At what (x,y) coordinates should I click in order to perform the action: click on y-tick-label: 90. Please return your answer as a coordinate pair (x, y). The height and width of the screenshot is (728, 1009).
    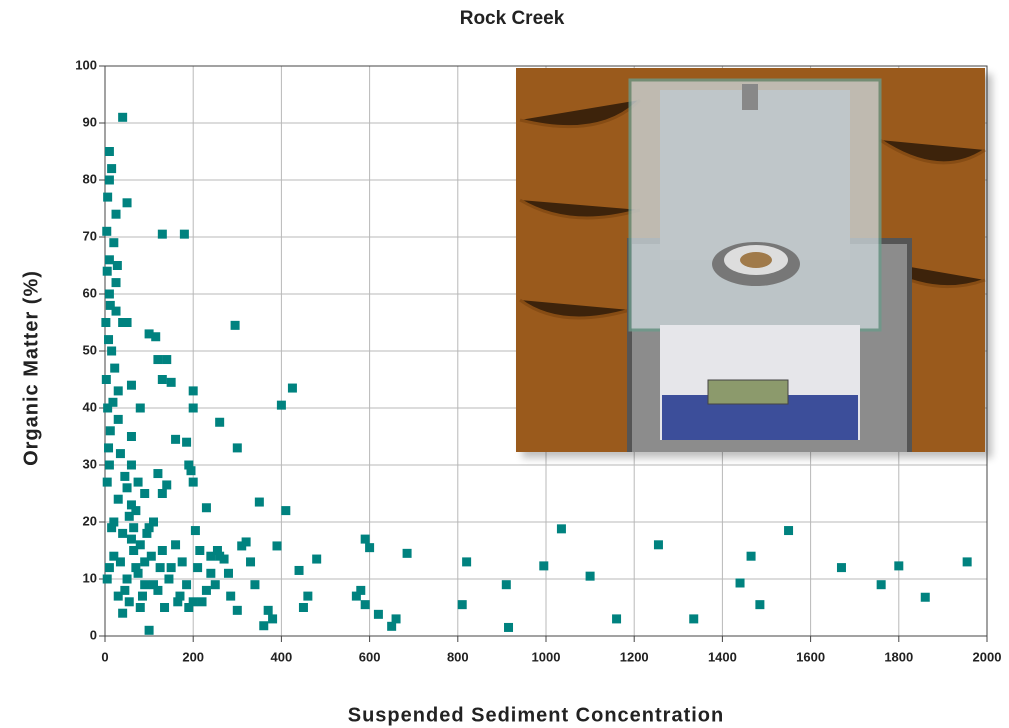
    Looking at the image, I should click on (90, 121).